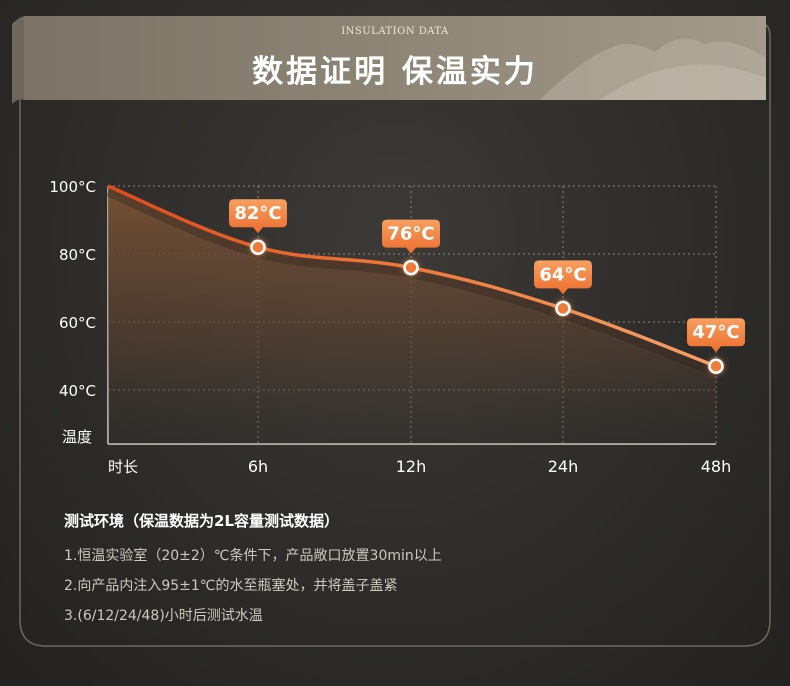  What do you see at coordinates (715, 332) in the screenshot?
I see `data-label: 47°C` at bounding box center [715, 332].